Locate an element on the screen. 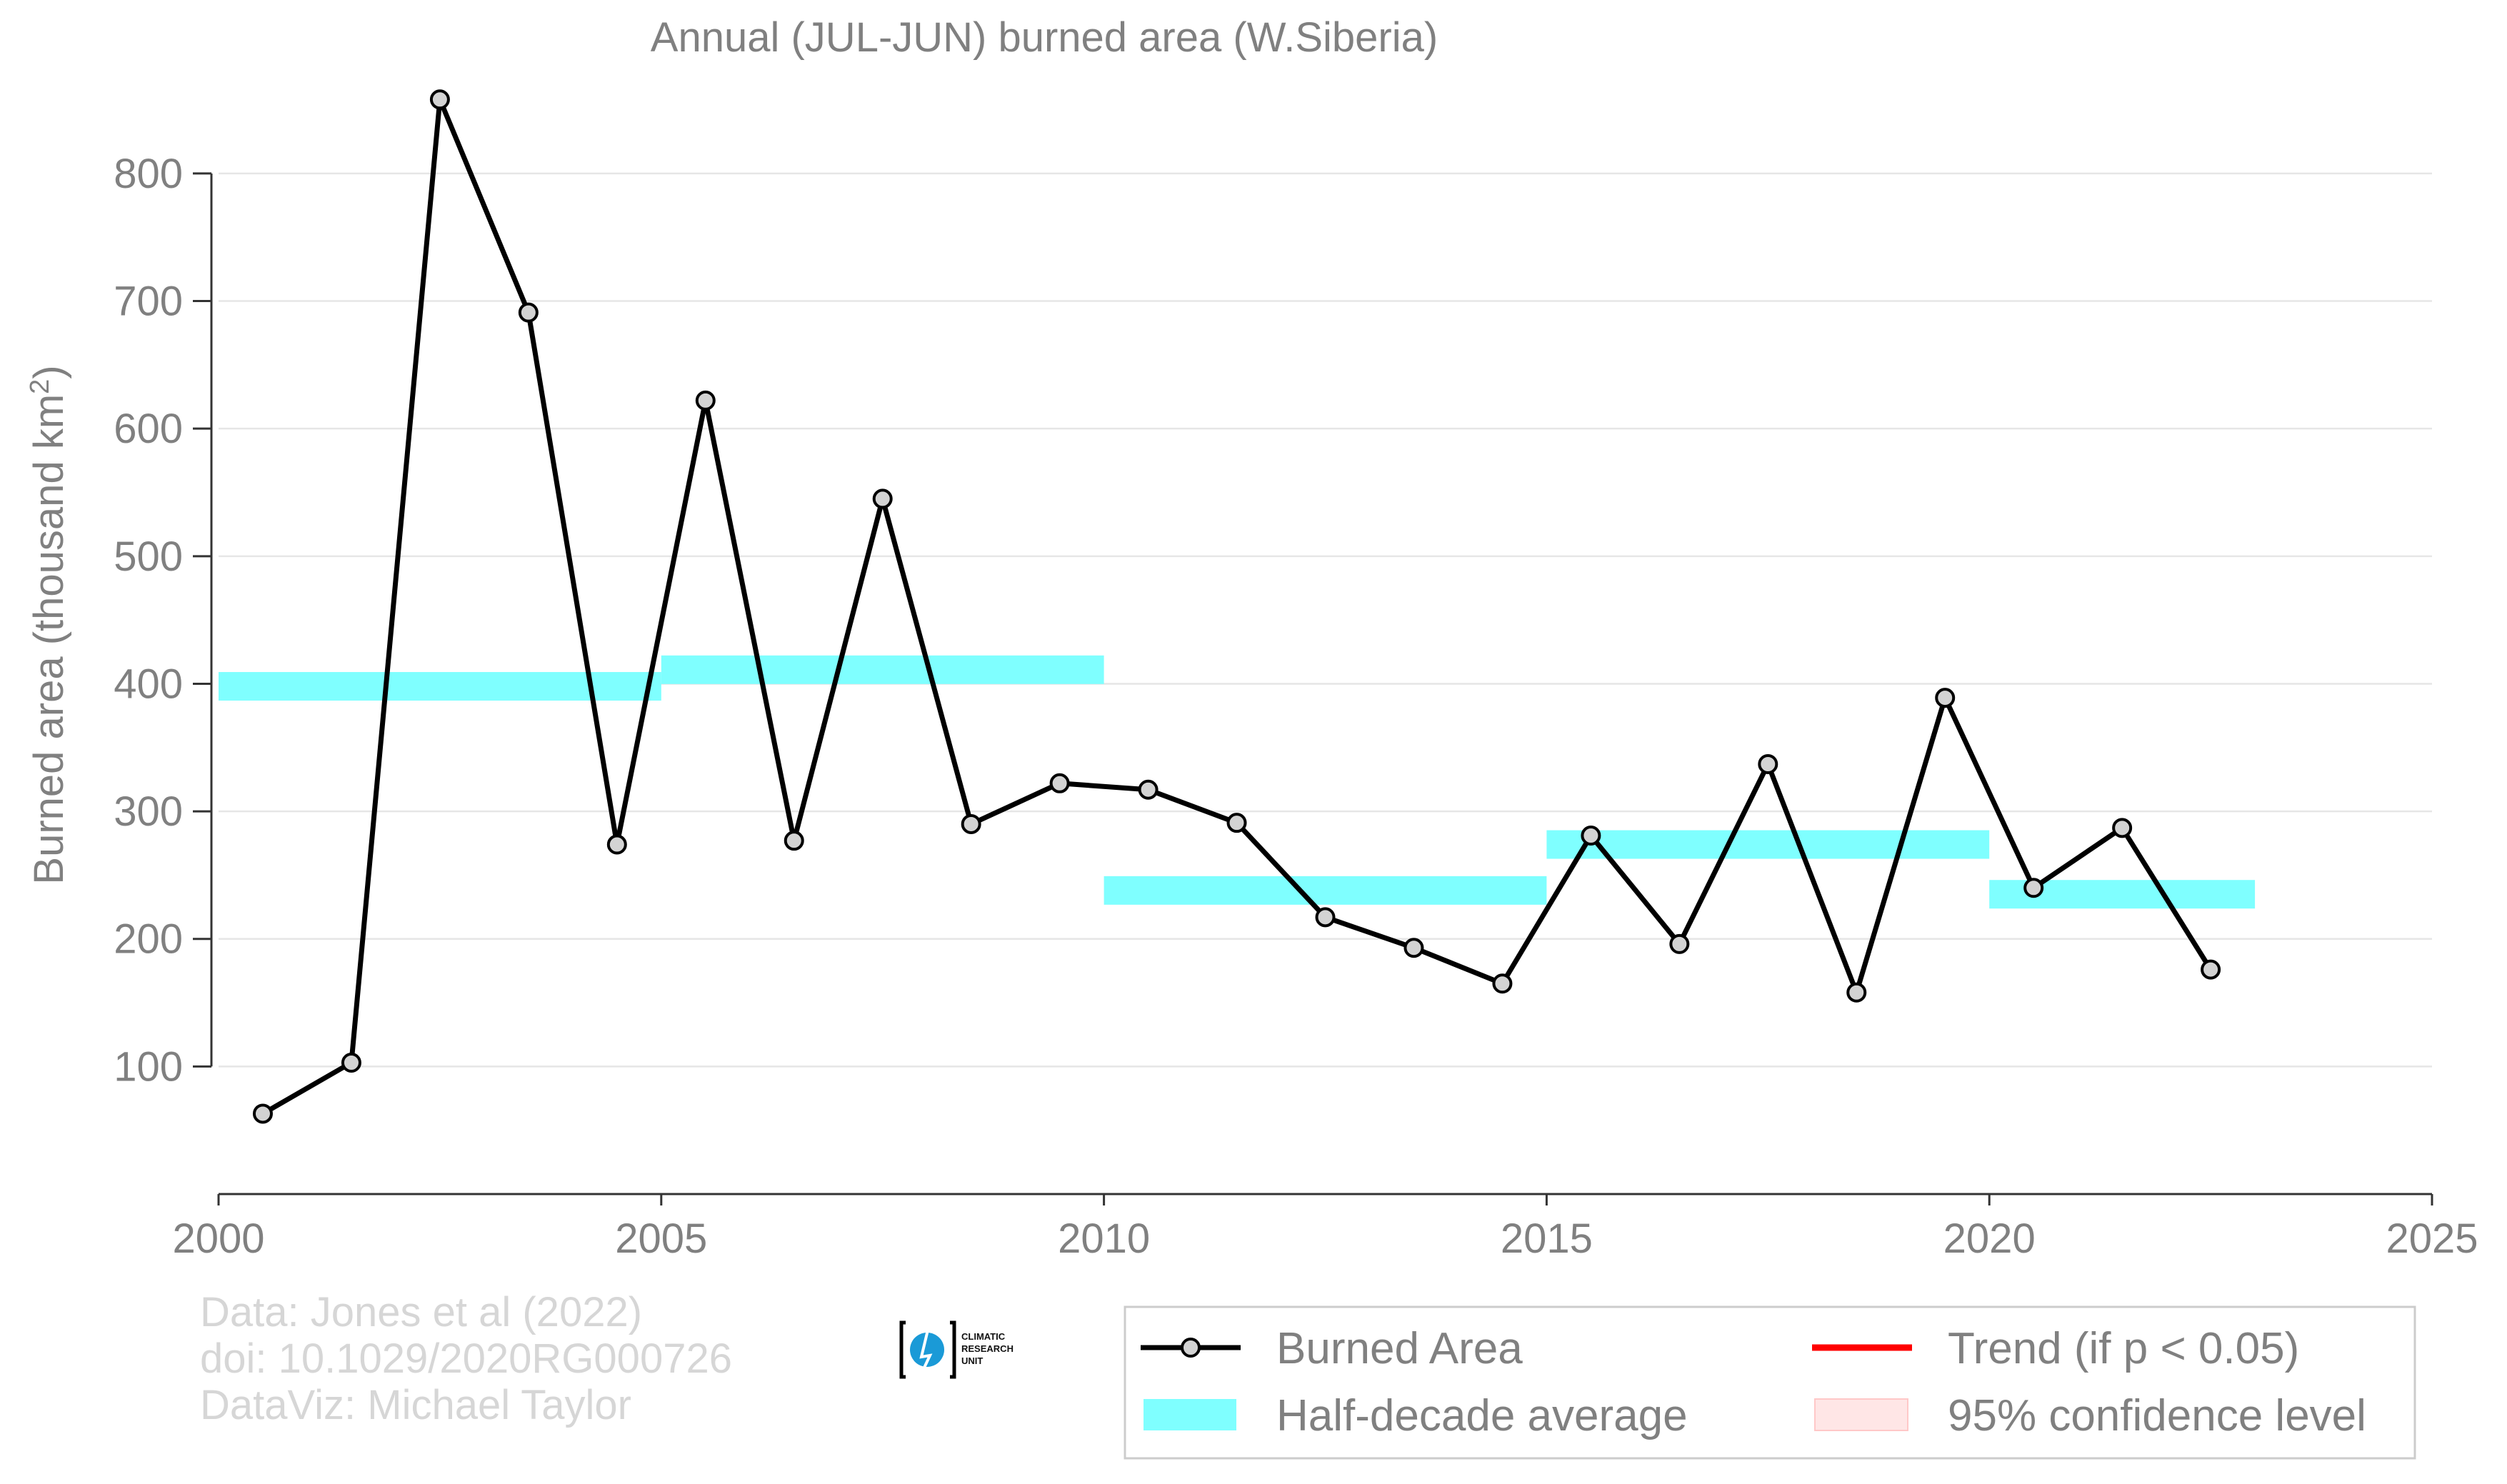 This screenshot has width=2507, height=1484. data-point-2008.5 is located at coordinates (971, 823).